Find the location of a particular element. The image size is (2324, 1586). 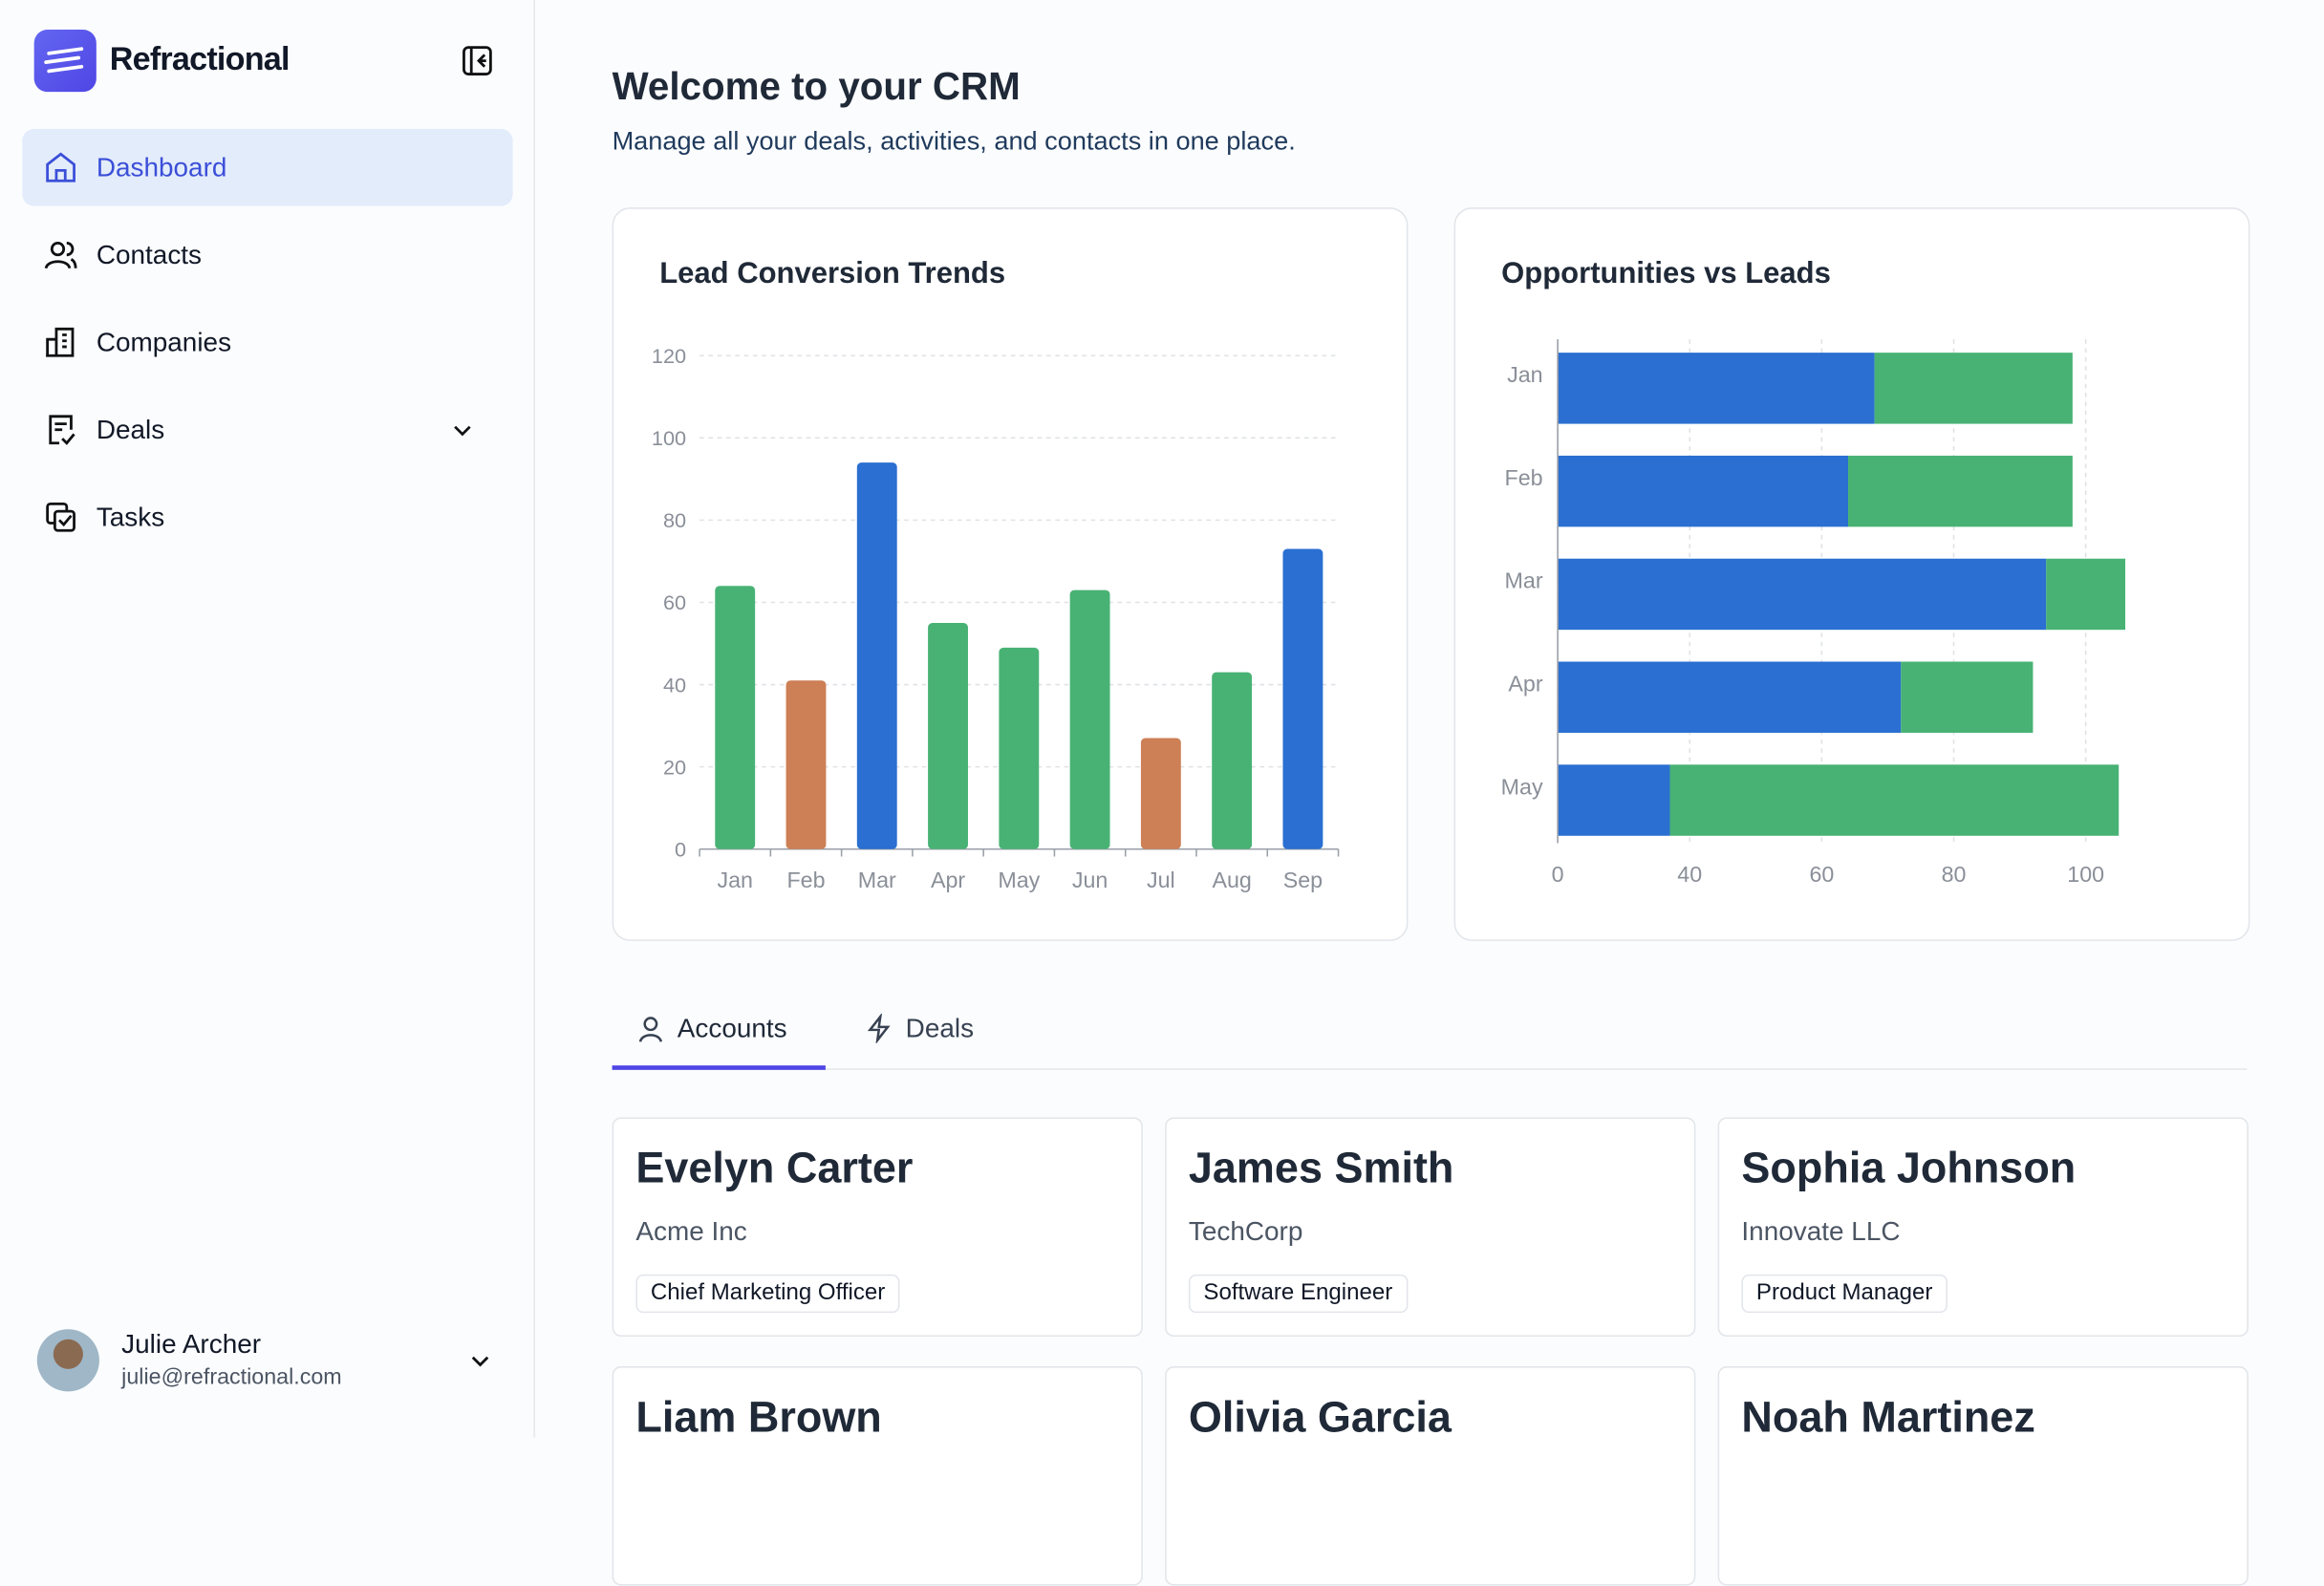

account-name: Liam Brown is located at coordinates (759, 1418).